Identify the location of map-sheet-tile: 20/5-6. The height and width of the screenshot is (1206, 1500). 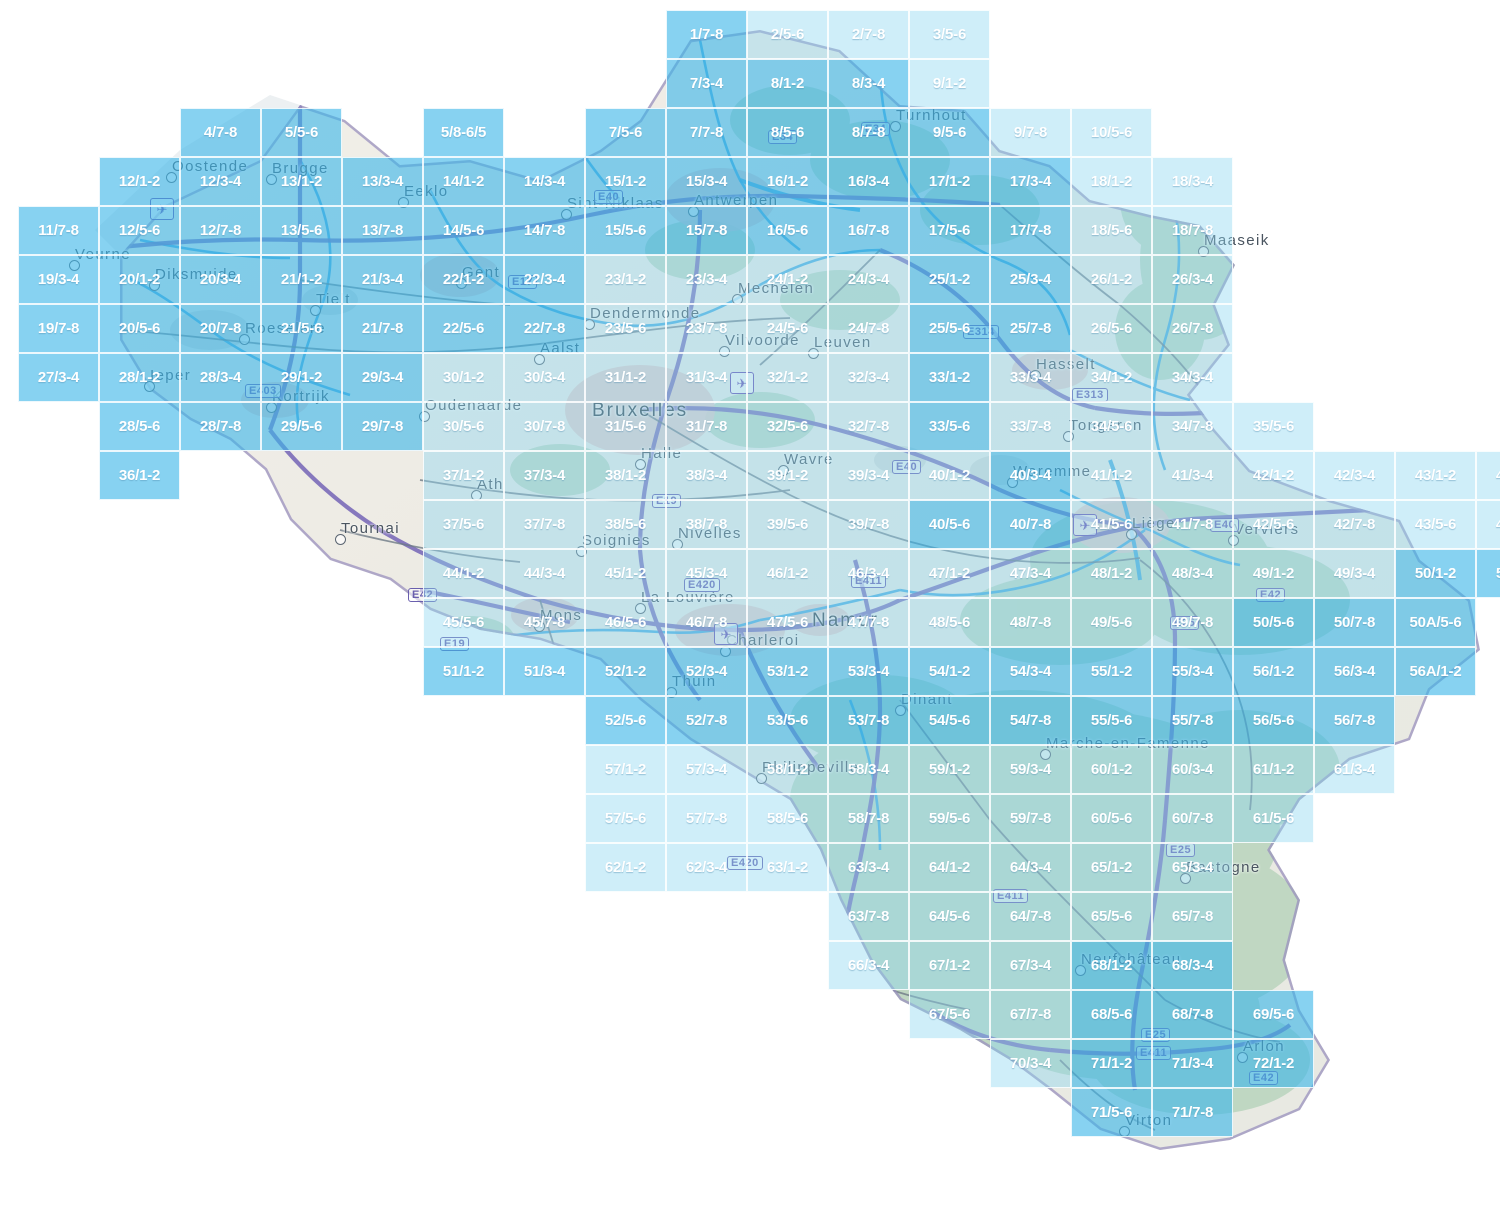
(139, 328).